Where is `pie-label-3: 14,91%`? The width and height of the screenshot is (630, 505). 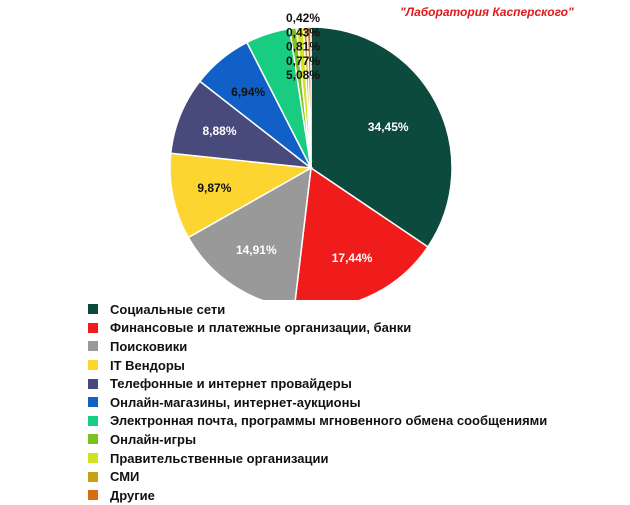
pie-label-3: 14,91% is located at coordinates (256, 250).